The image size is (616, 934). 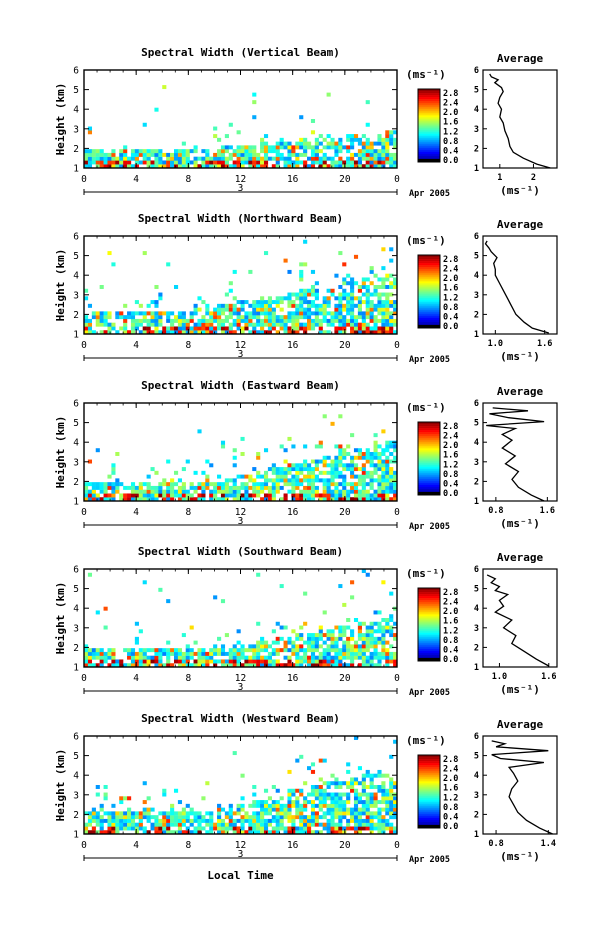 I want to click on average-frame, so click(x=520, y=285).